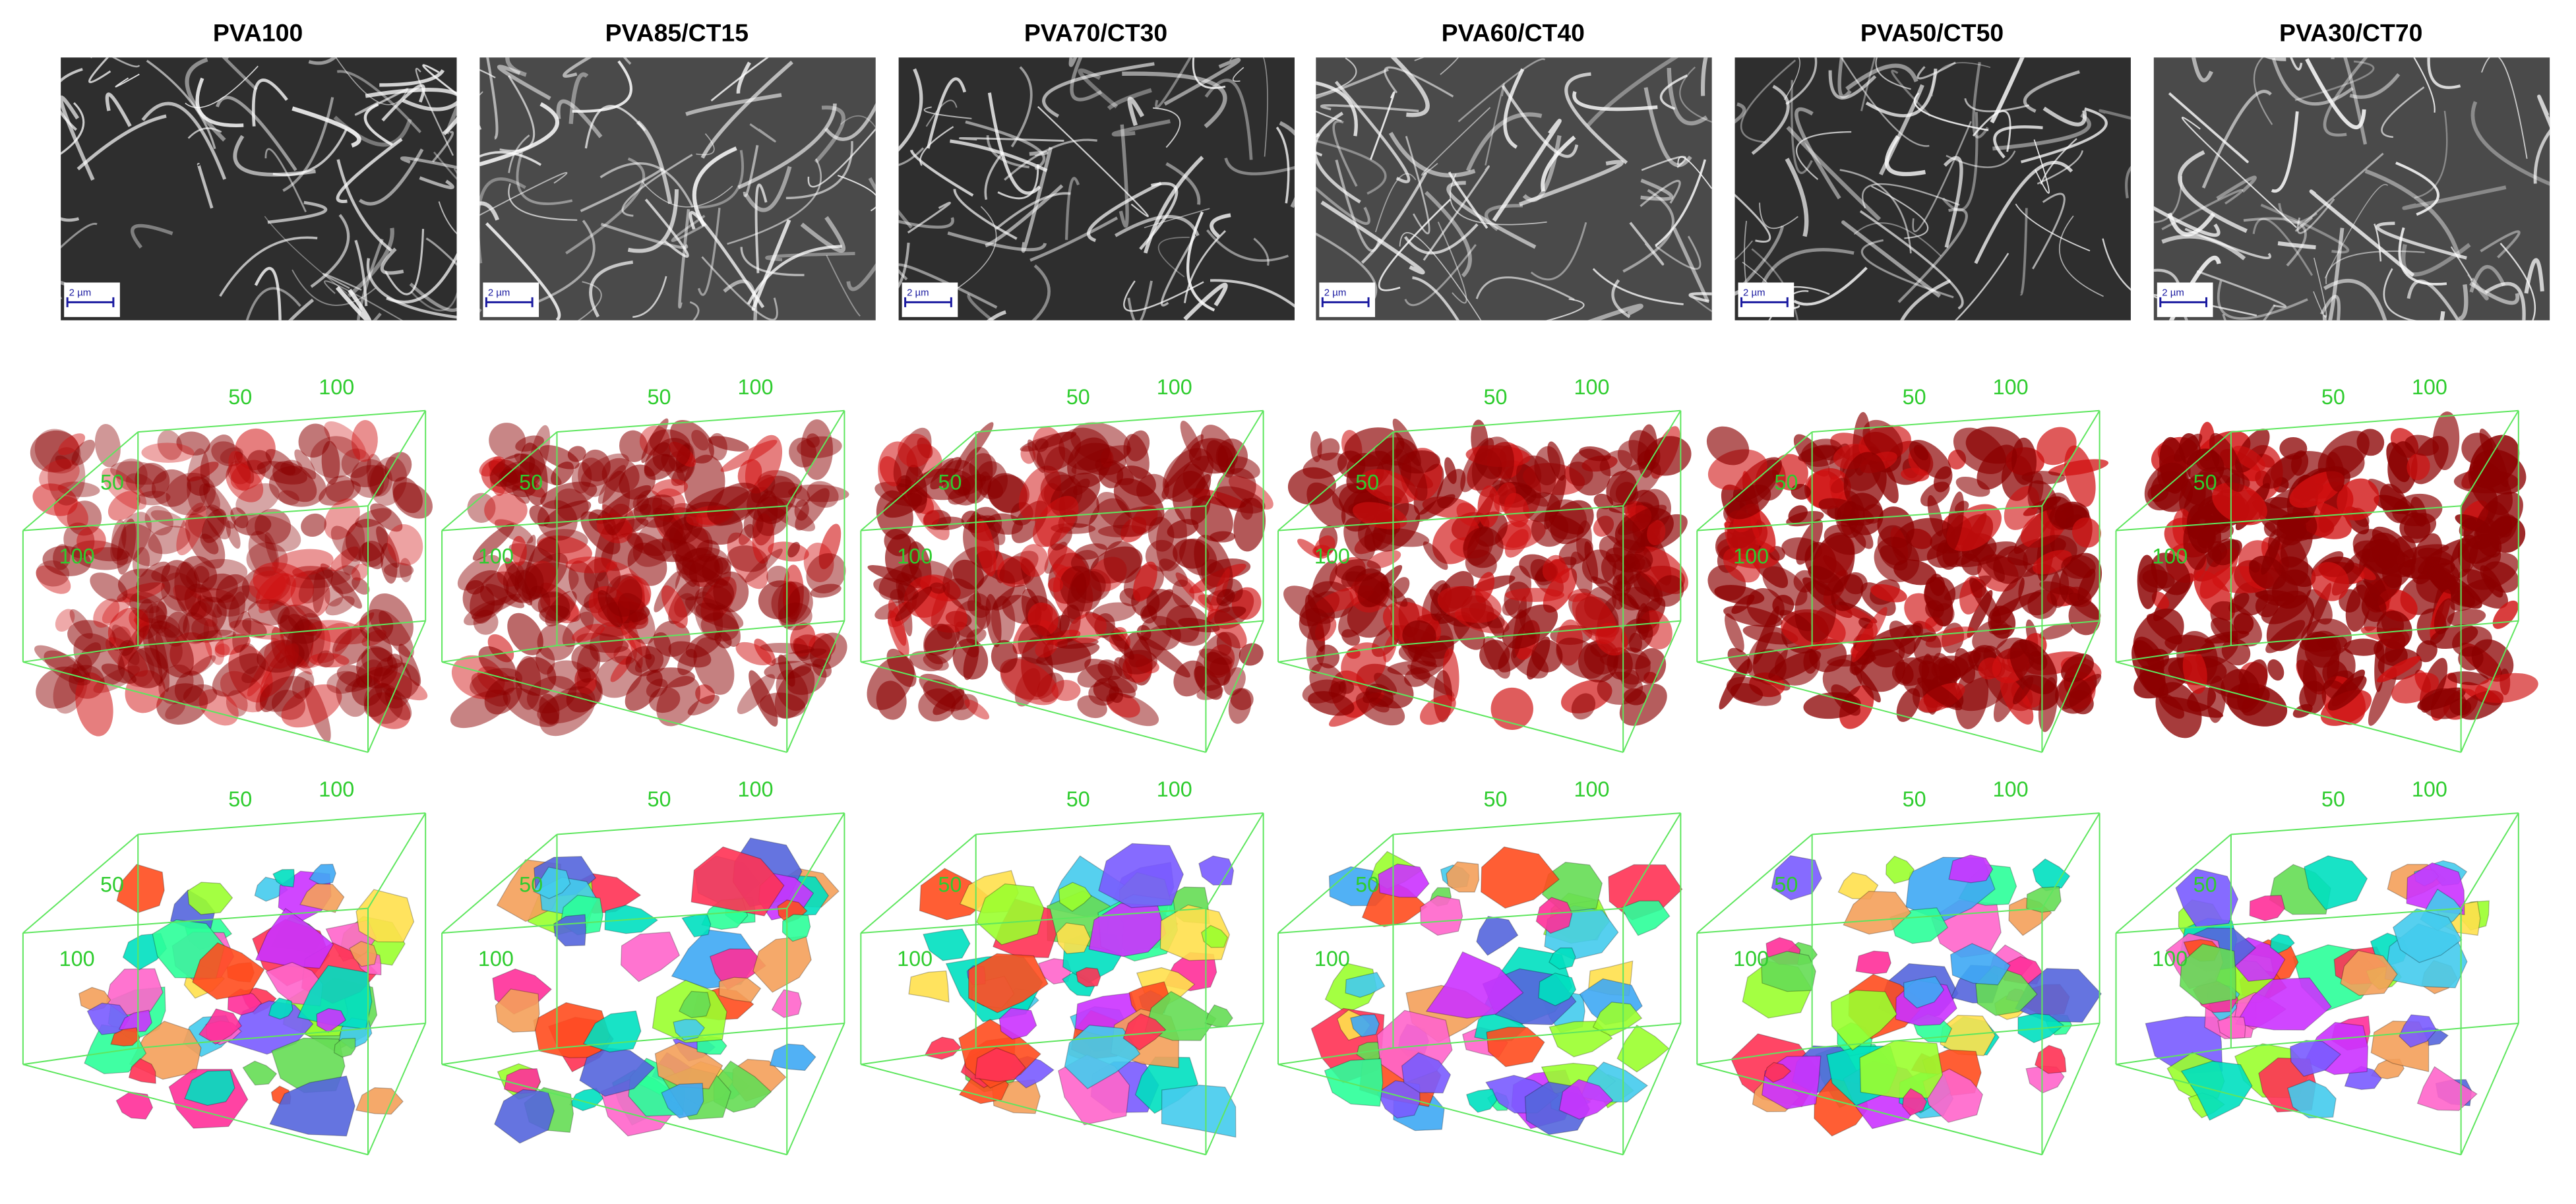 This screenshot has width=2576, height=1204. Describe the element at coordinates (1095, 32) in the screenshot. I see `panel-title: PVA70/CT30` at that location.